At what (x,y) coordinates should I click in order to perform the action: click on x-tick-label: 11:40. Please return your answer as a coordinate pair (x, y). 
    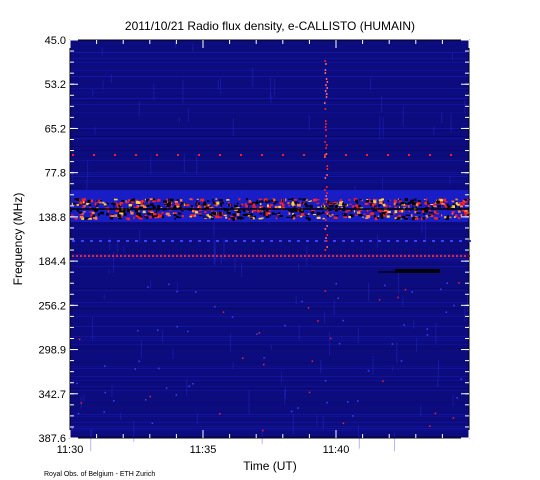
    Looking at the image, I should click on (336, 450).